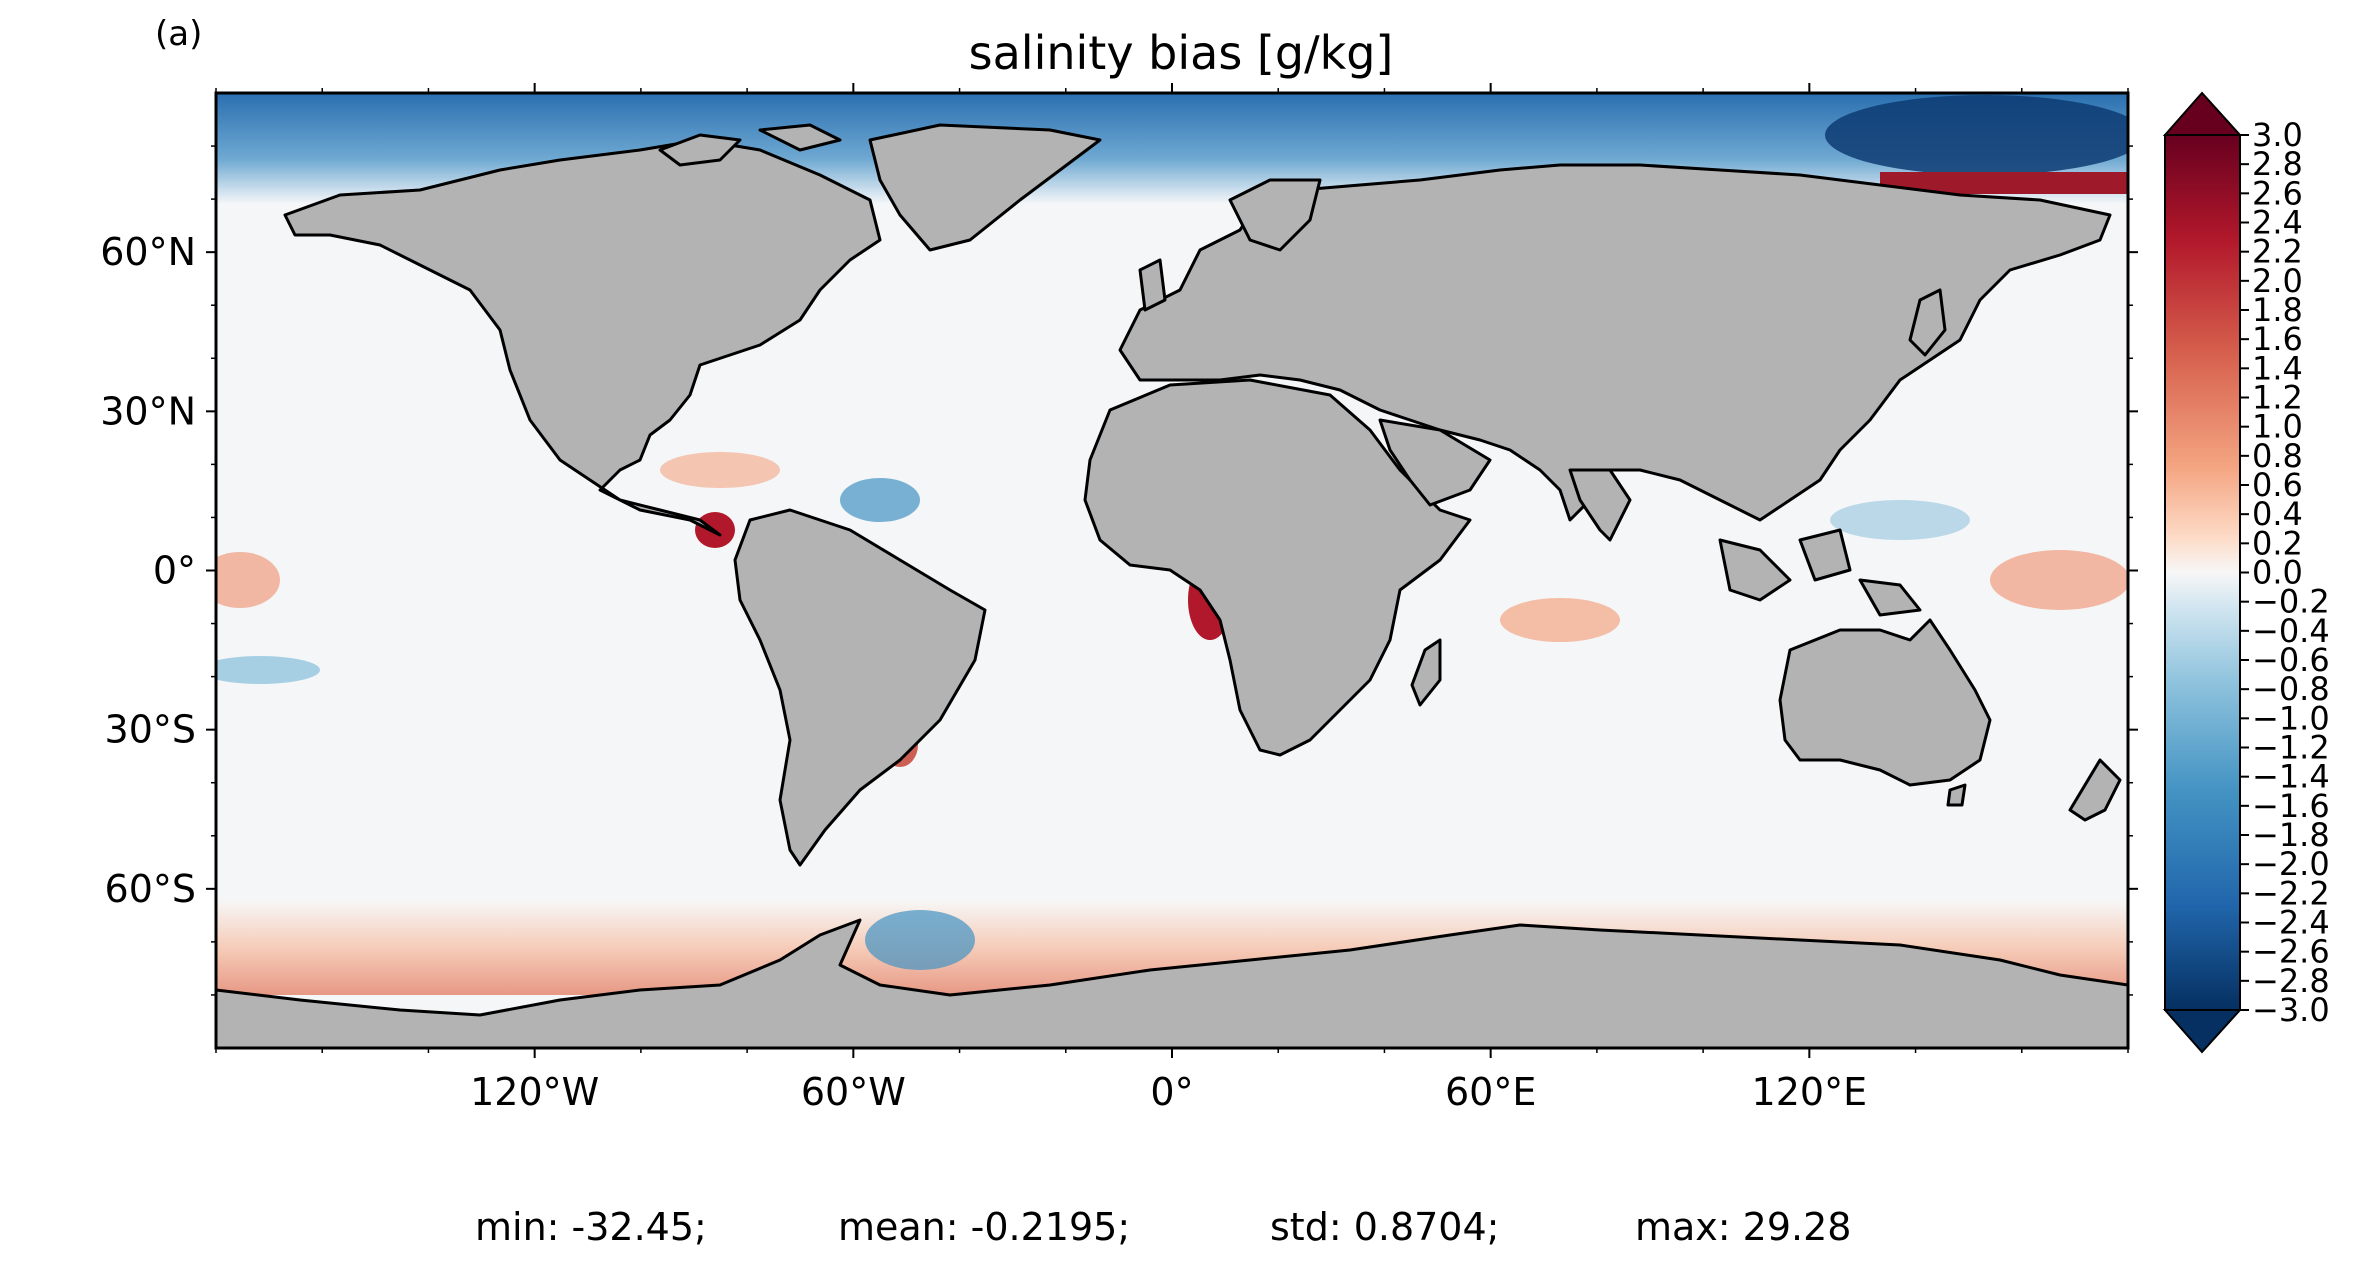  What do you see at coordinates (2277, 427) in the screenshot?
I see `colorbar-tick-label: 1.0` at bounding box center [2277, 427].